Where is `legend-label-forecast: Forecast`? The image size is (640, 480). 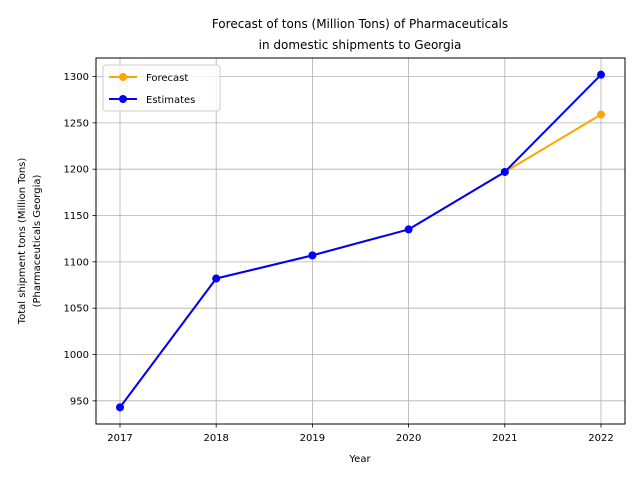 legend-label-forecast: Forecast is located at coordinates (167, 78).